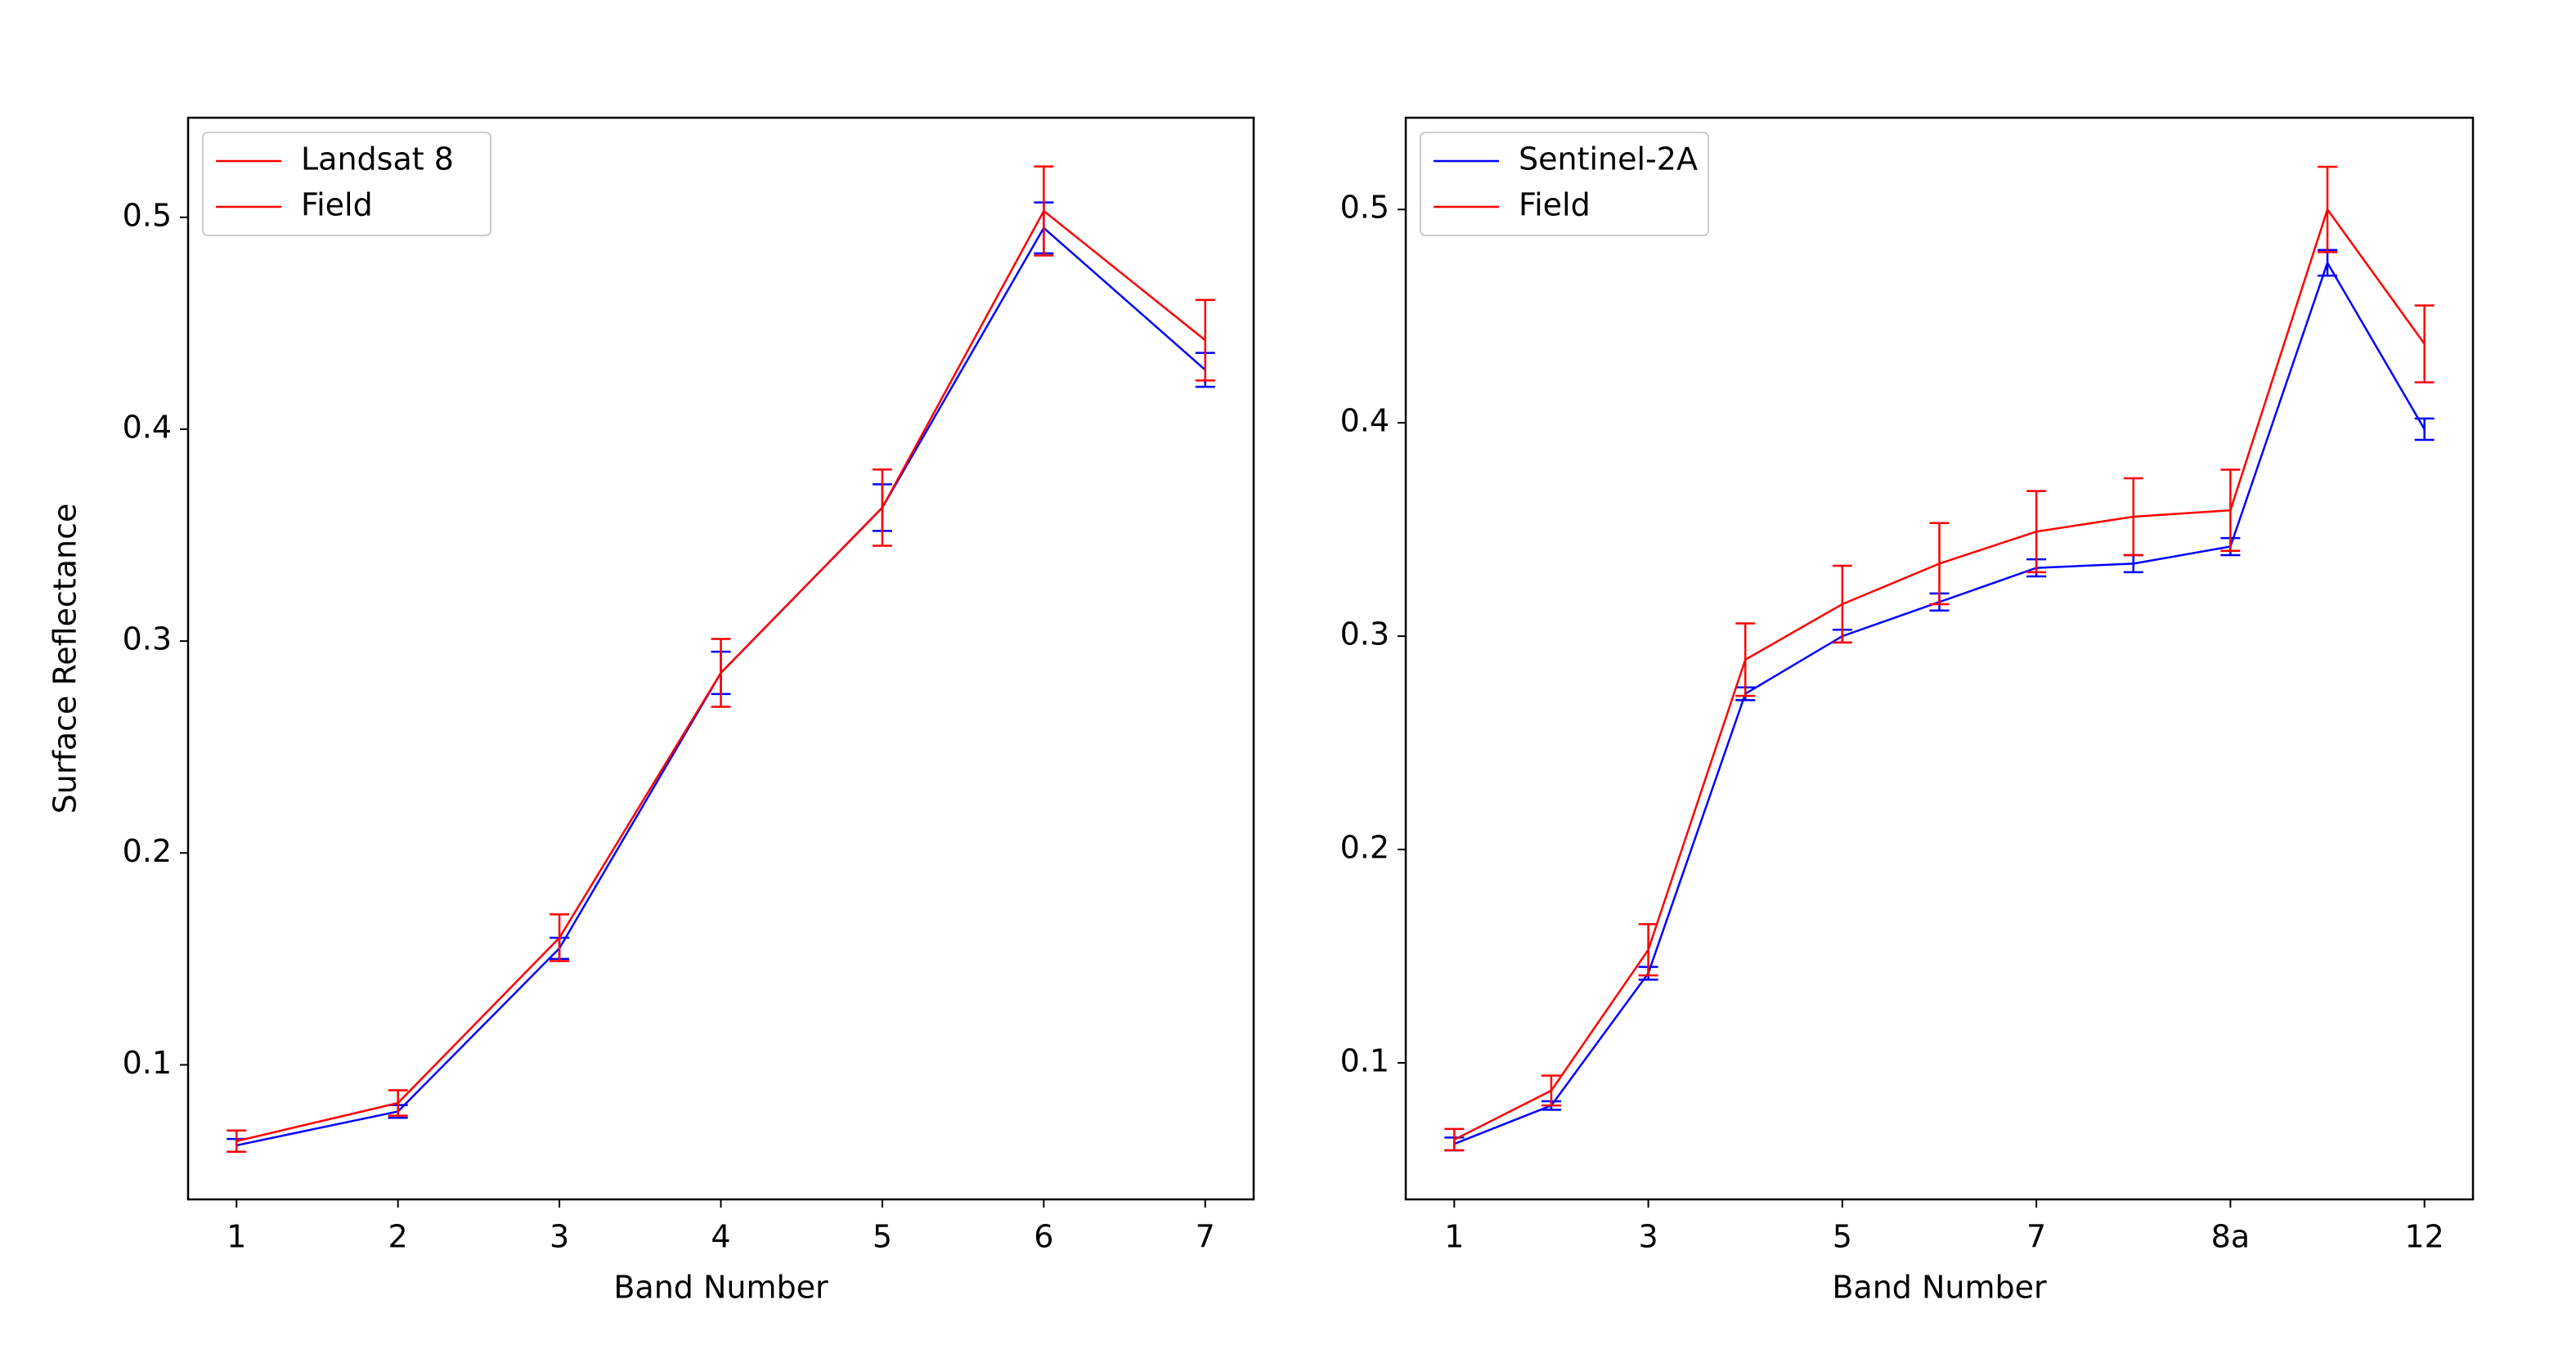 The width and height of the screenshot is (2576, 1349). What do you see at coordinates (2424, 1237) in the screenshot?
I see `x-tick-label: 12` at bounding box center [2424, 1237].